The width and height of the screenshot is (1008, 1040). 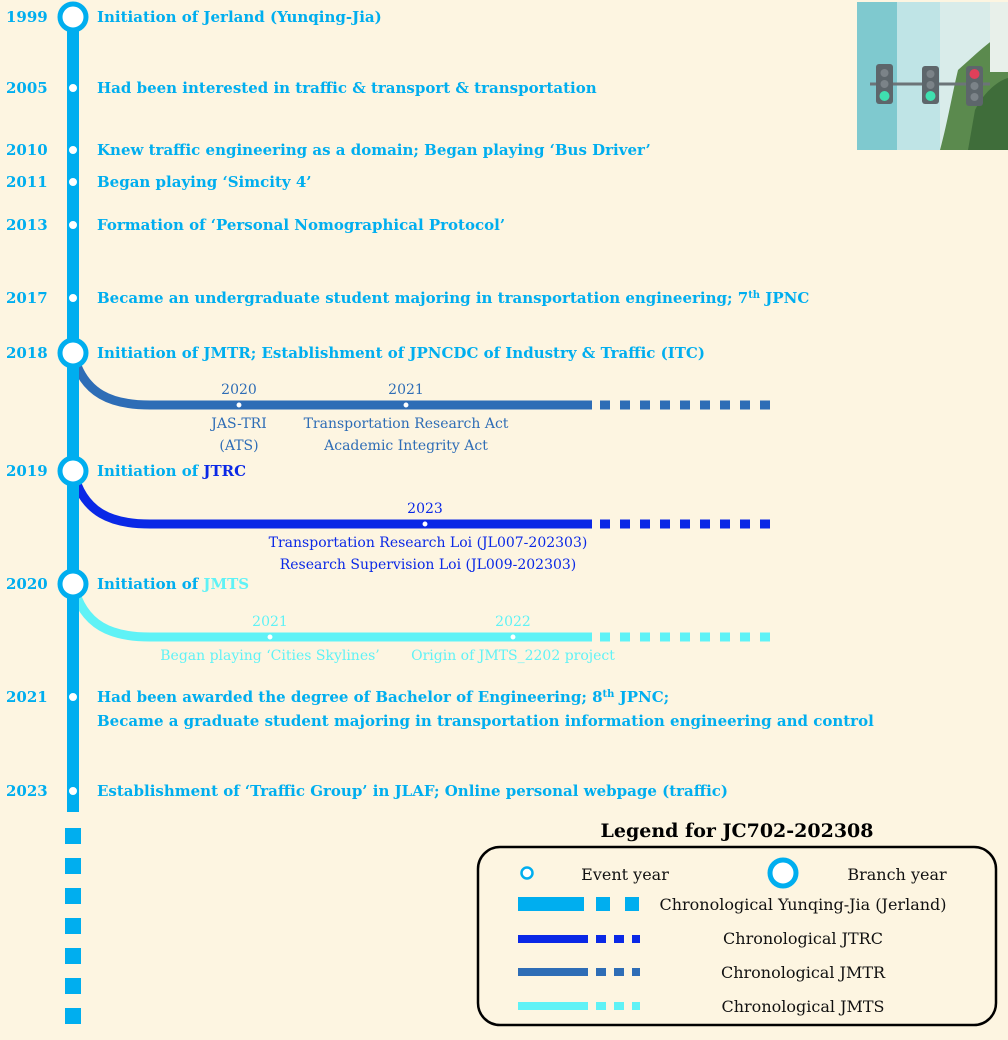 What do you see at coordinates (406, 424) in the screenshot?
I see `branch-event-text: Transportation Research Act` at bounding box center [406, 424].